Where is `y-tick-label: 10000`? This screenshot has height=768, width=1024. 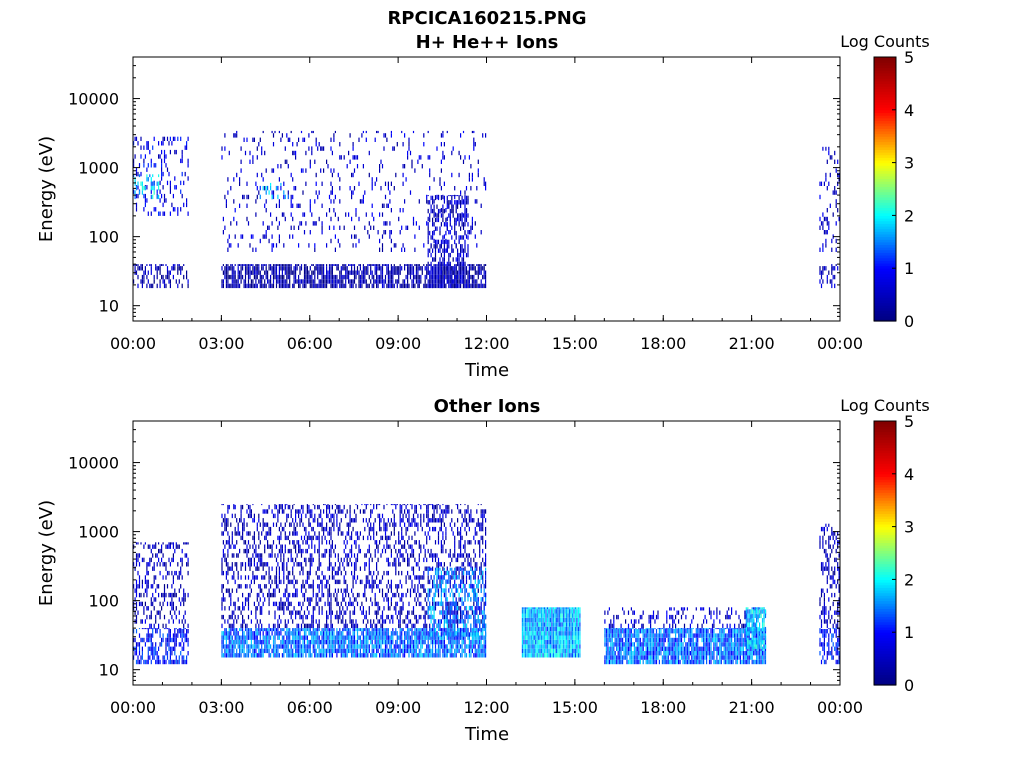
y-tick-label: 10000 is located at coordinates (93, 99).